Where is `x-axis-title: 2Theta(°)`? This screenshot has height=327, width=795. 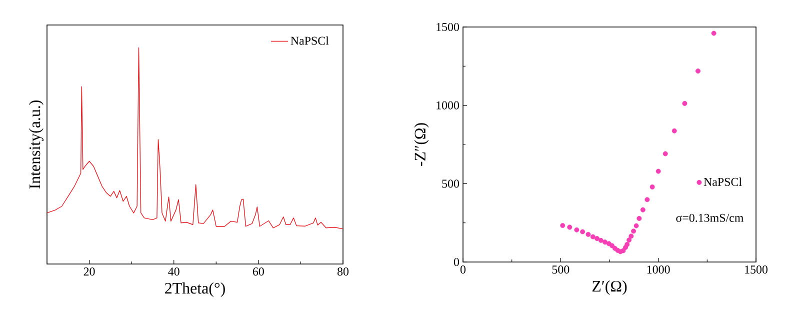 x-axis-title: 2Theta(°) is located at coordinates (195, 289).